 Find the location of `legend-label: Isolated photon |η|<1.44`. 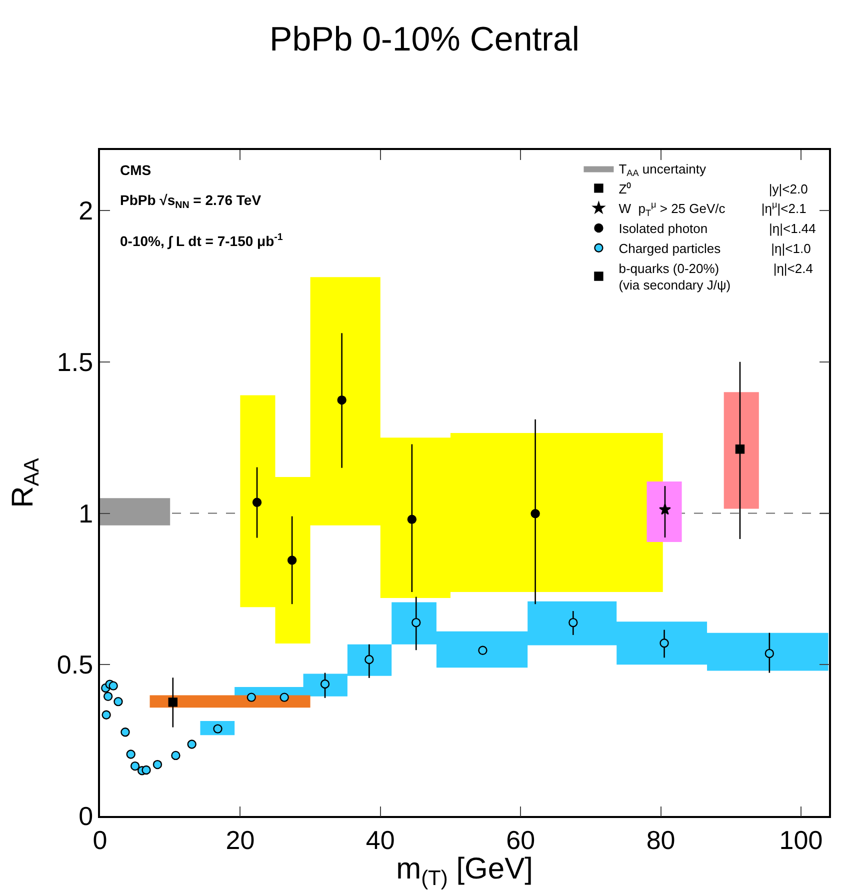

legend-label: Isolated photon |η|<1.44 is located at coordinates (717, 228).